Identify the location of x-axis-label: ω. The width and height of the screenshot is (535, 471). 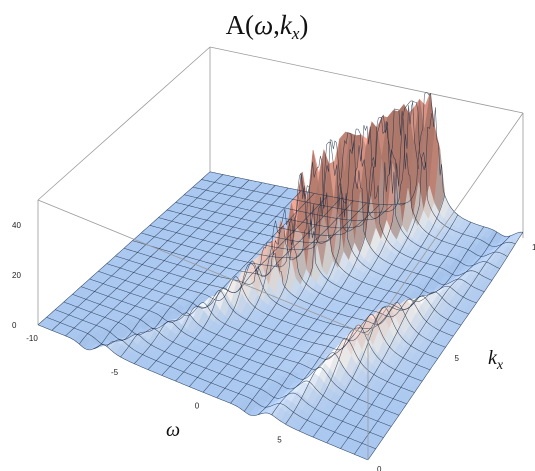
(173, 430).